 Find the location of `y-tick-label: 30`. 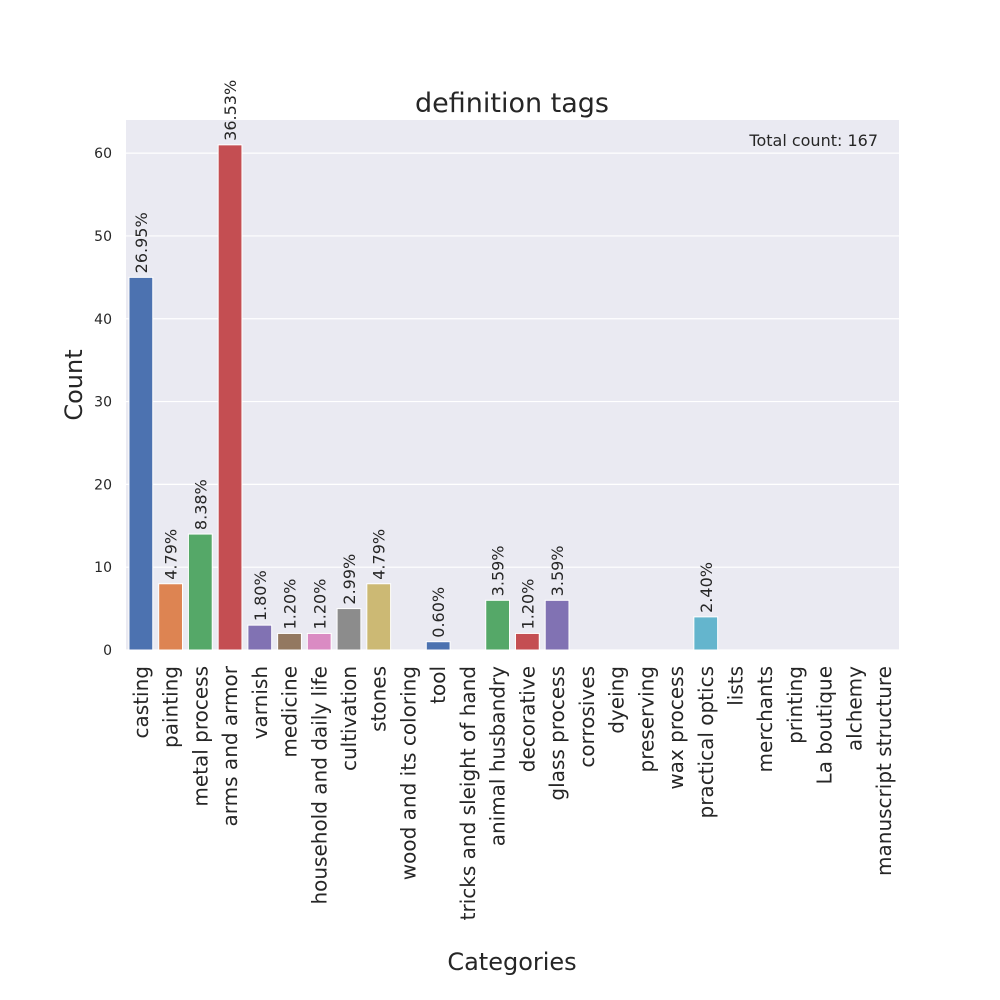

y-tick-label: 30 is located at coordinates (103, 403).